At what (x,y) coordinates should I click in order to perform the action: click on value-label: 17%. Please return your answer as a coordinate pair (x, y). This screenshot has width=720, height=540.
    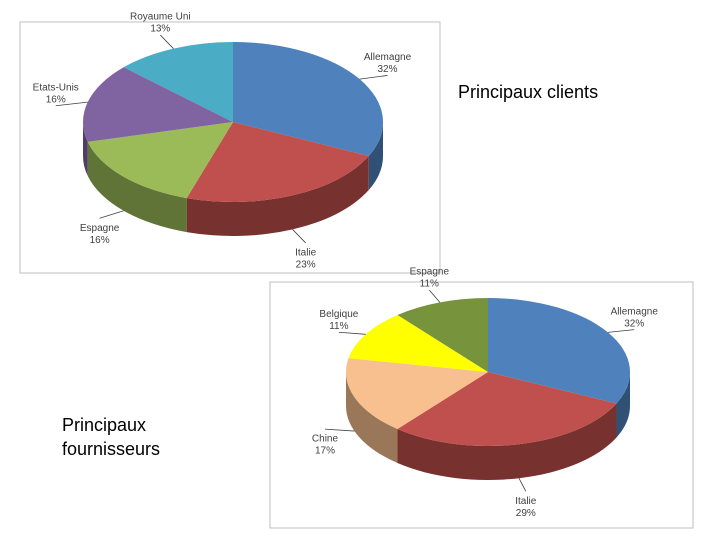
    Looking at the image, I should click on (325, 451).